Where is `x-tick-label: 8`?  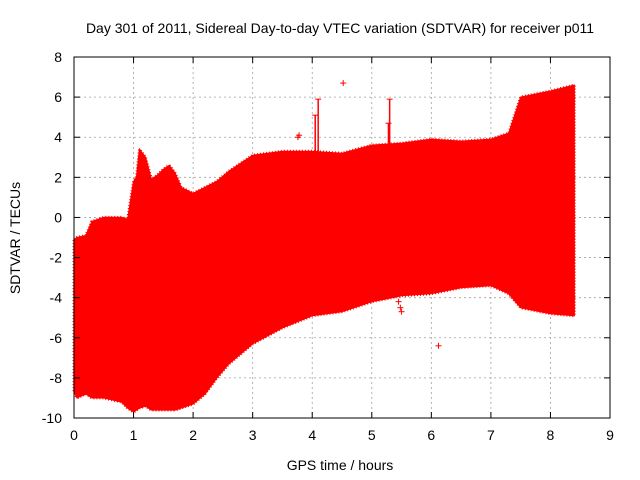 x-tick-label: 8 is located at coordinates (551, 435).